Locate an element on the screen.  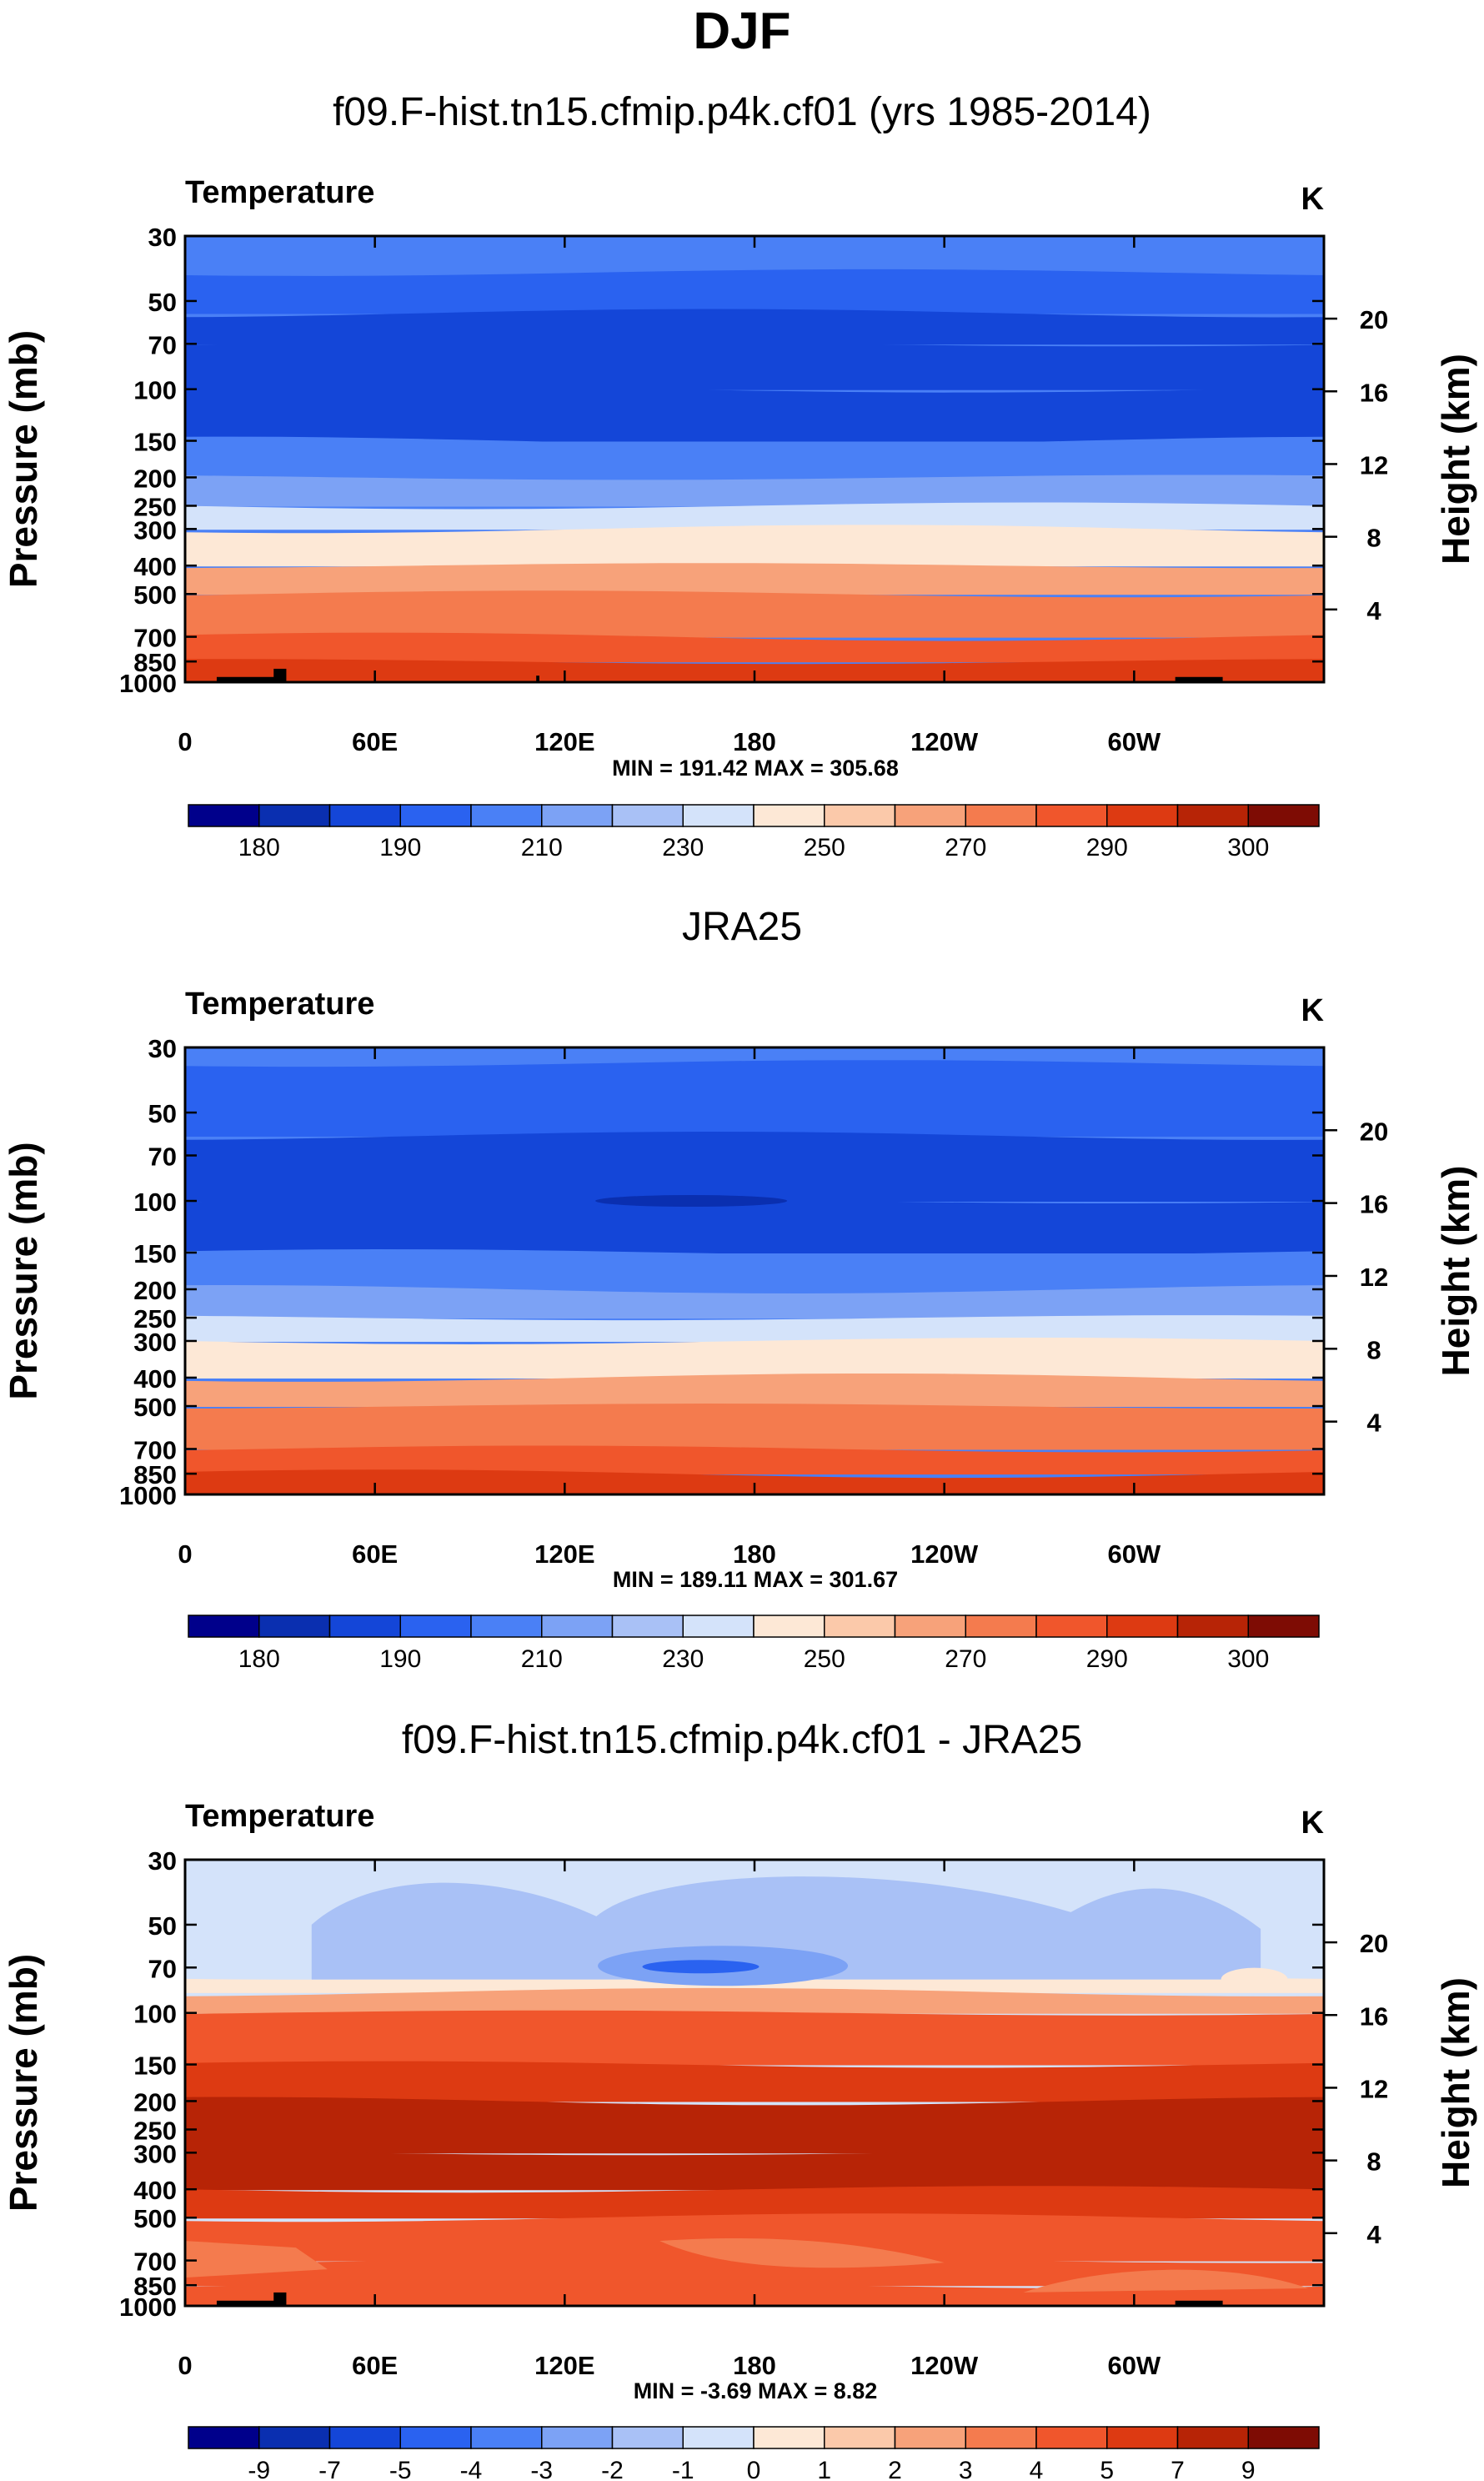
figure-title: DJF is located at coordinates (741, 31).